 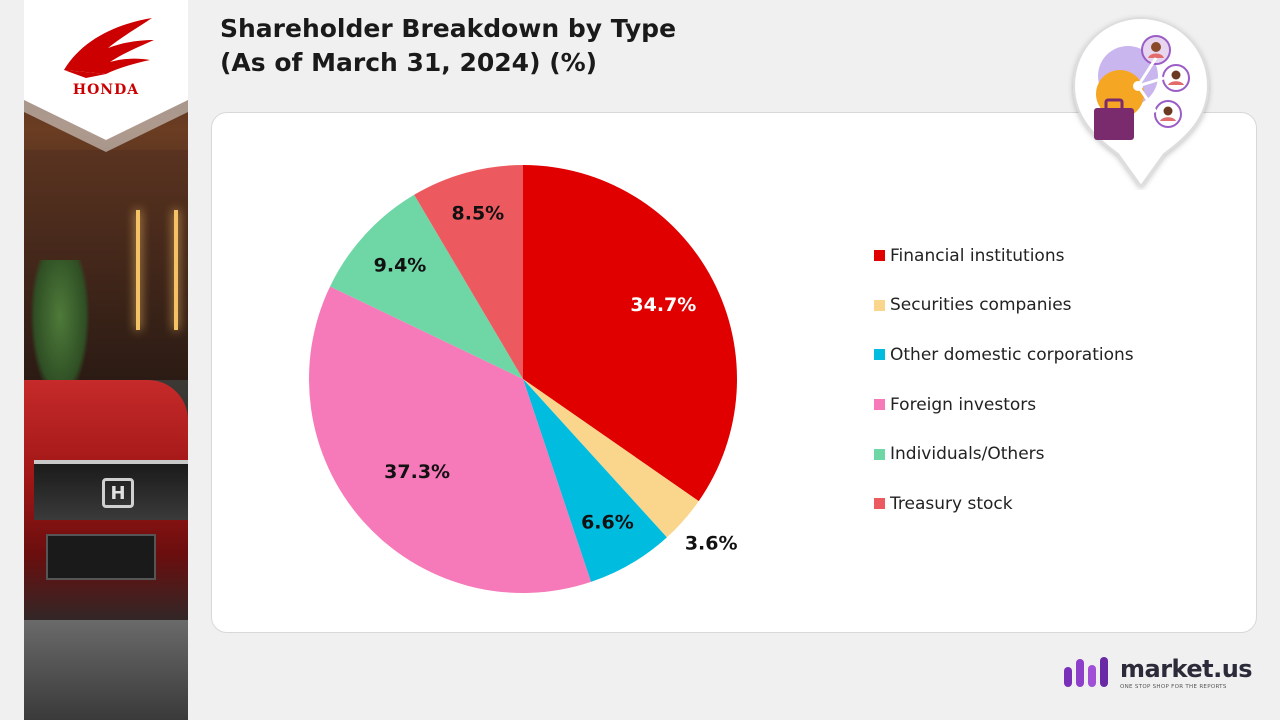 What do you see at coordinates (977, 255) in the screenshot?
I see `legend-label: Financial institutions` at bounding box center [977, 255].